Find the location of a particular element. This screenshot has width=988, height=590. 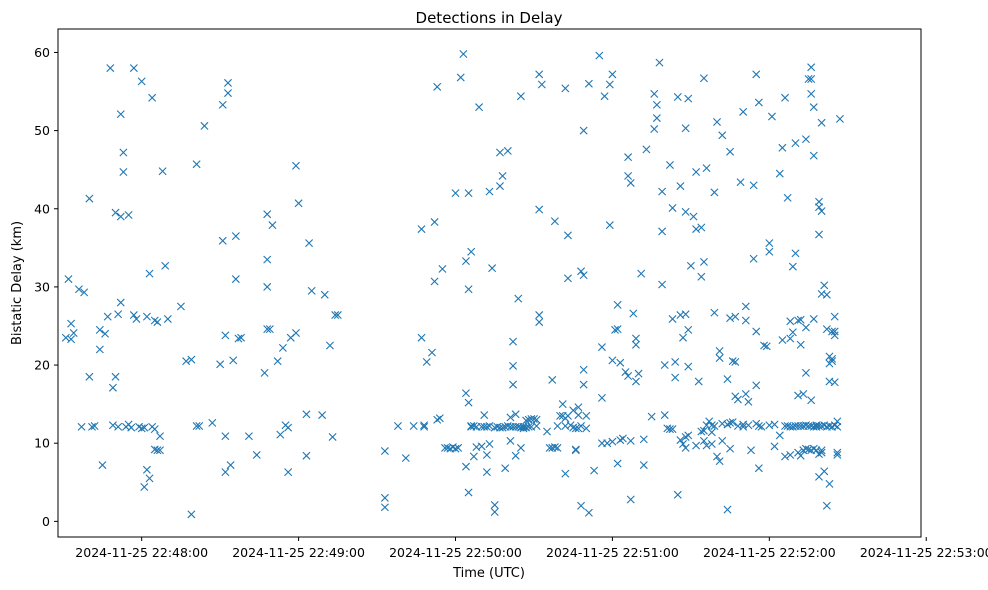

y-tick-label: 50 is located at coordinates (42, 130).